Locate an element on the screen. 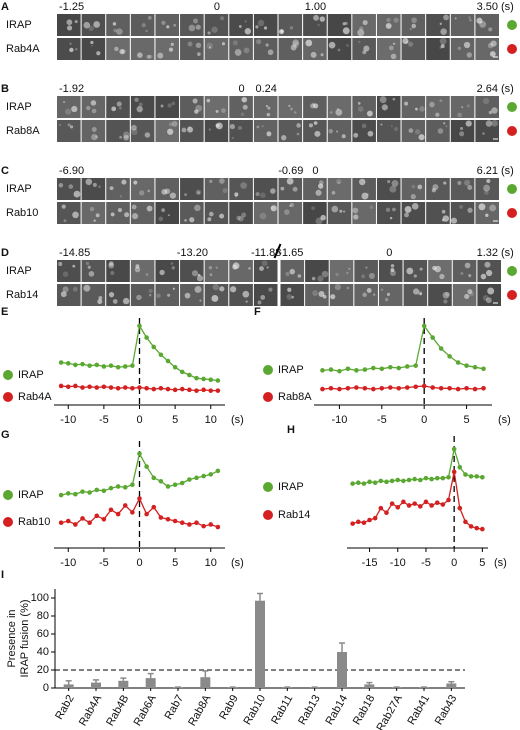  channel-dot is located at coordinates (512, 49).